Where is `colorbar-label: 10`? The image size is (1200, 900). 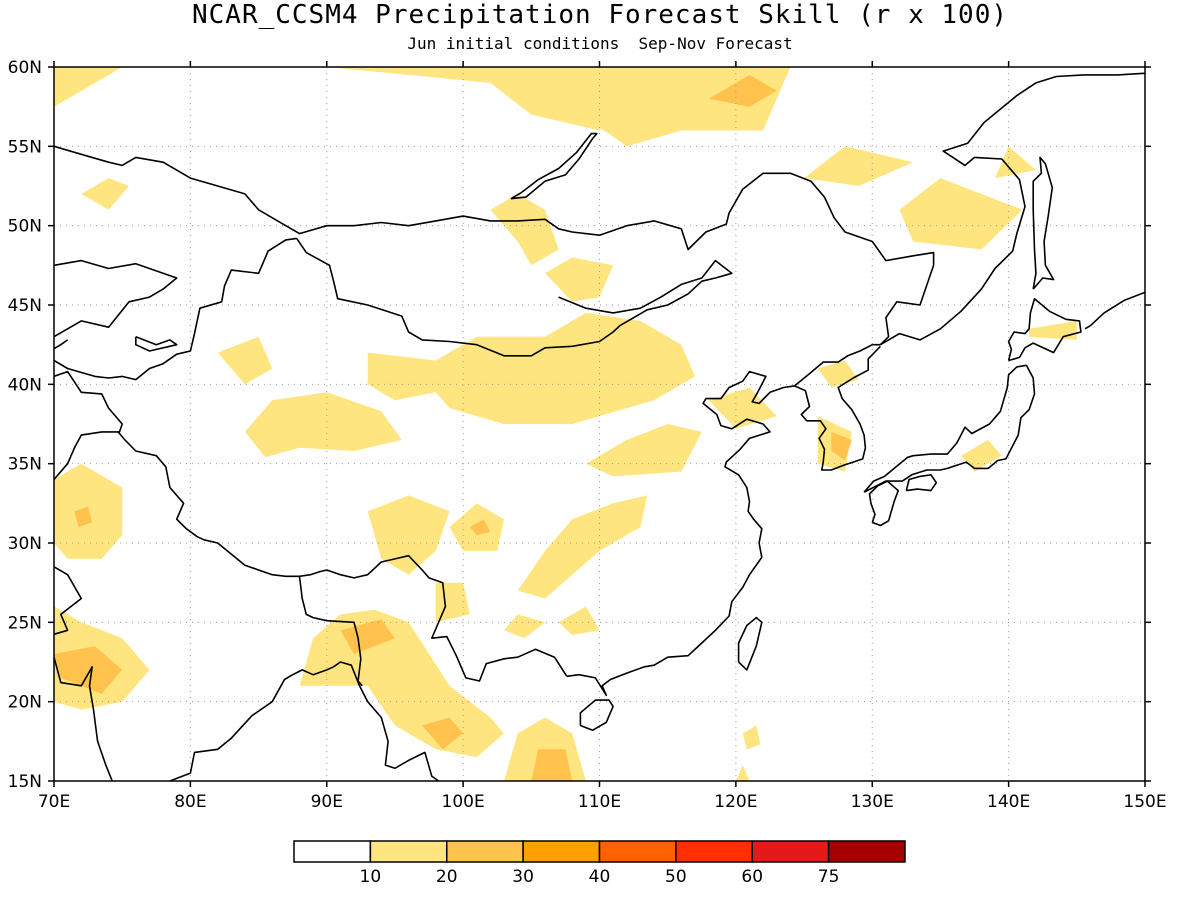 colorbar-label: 10 is located at coordinates (371, 877).